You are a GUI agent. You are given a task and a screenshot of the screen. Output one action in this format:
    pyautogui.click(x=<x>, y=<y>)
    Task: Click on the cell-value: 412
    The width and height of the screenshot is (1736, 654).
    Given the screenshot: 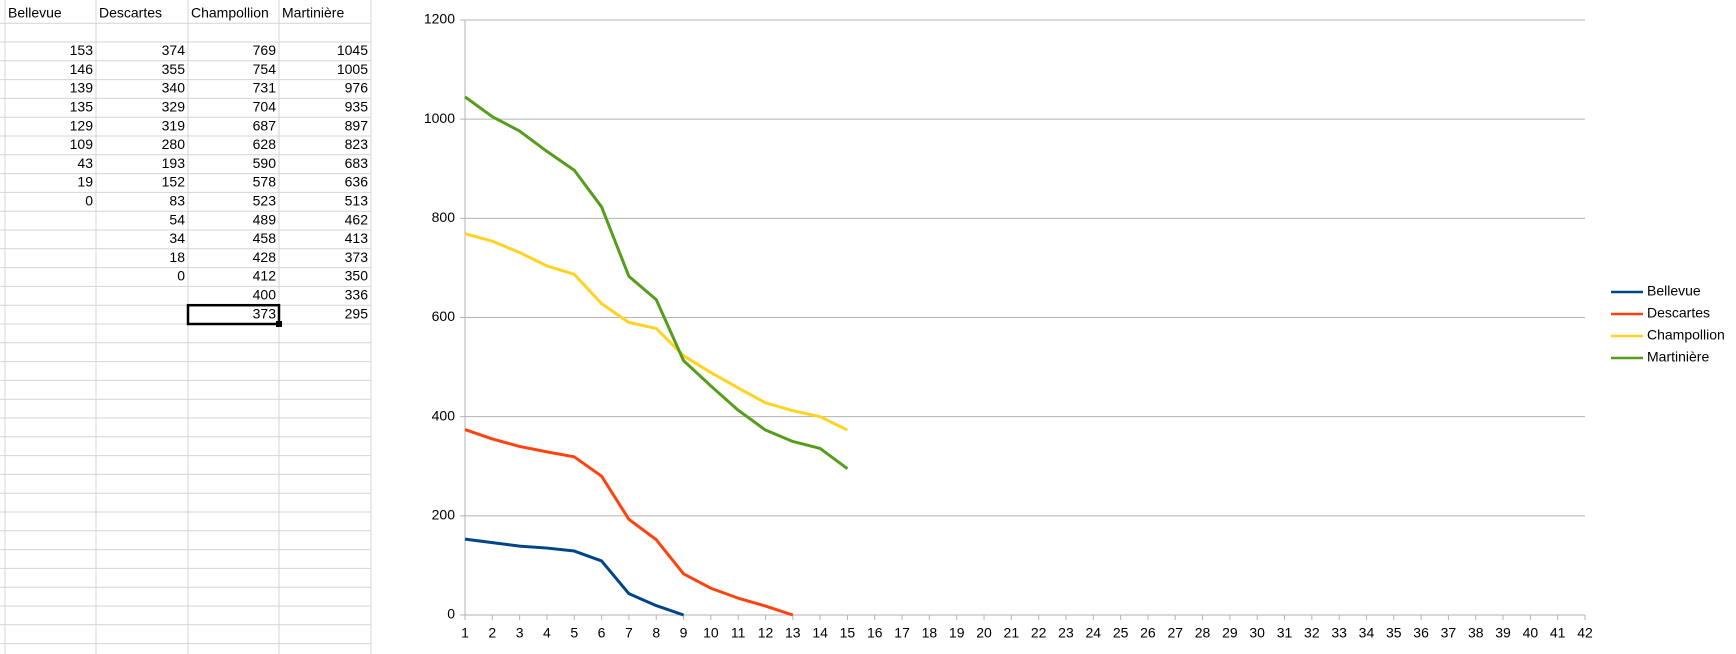 What is the action you would take?
    pyautogui.click(x=265, y=276)
    